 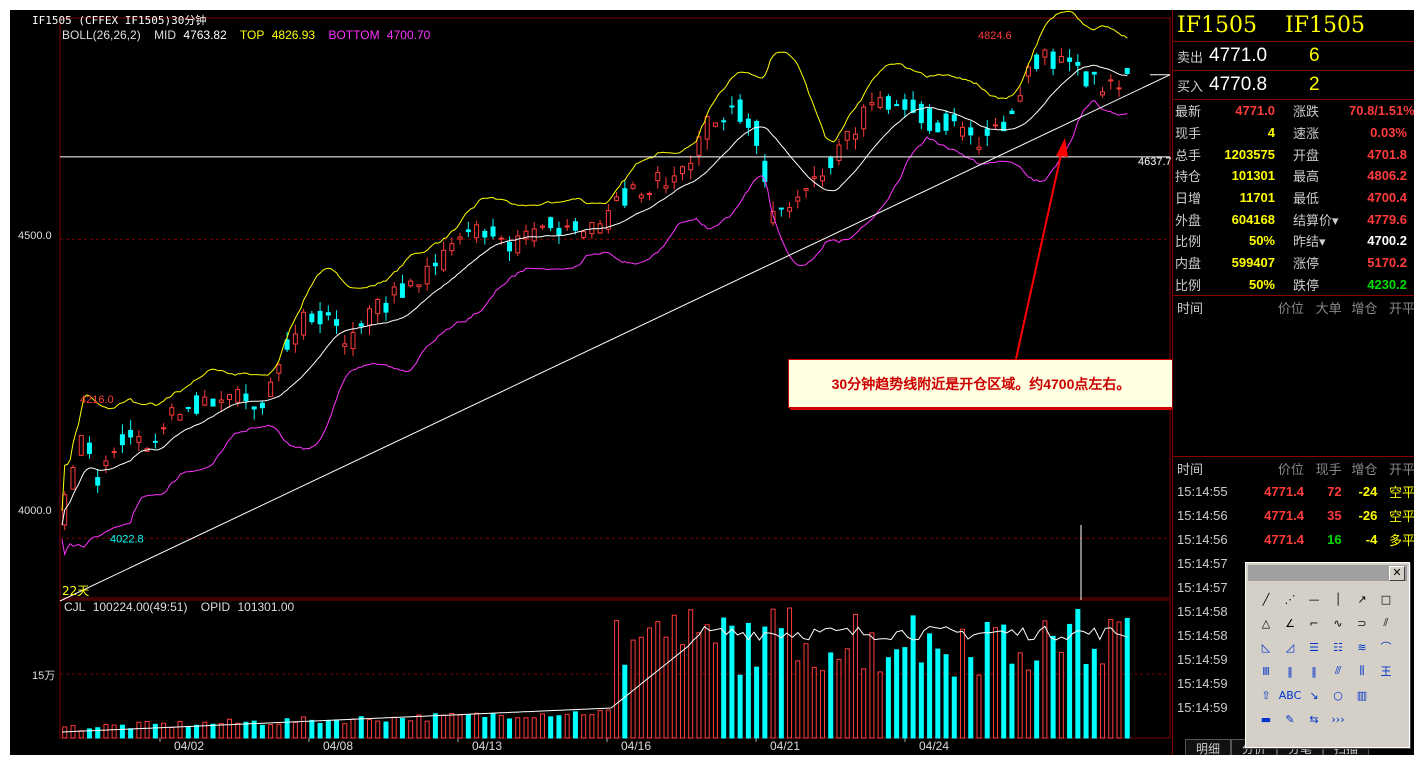 I want to click on quote-value: 0.03%, so click(x=1388, y=133).